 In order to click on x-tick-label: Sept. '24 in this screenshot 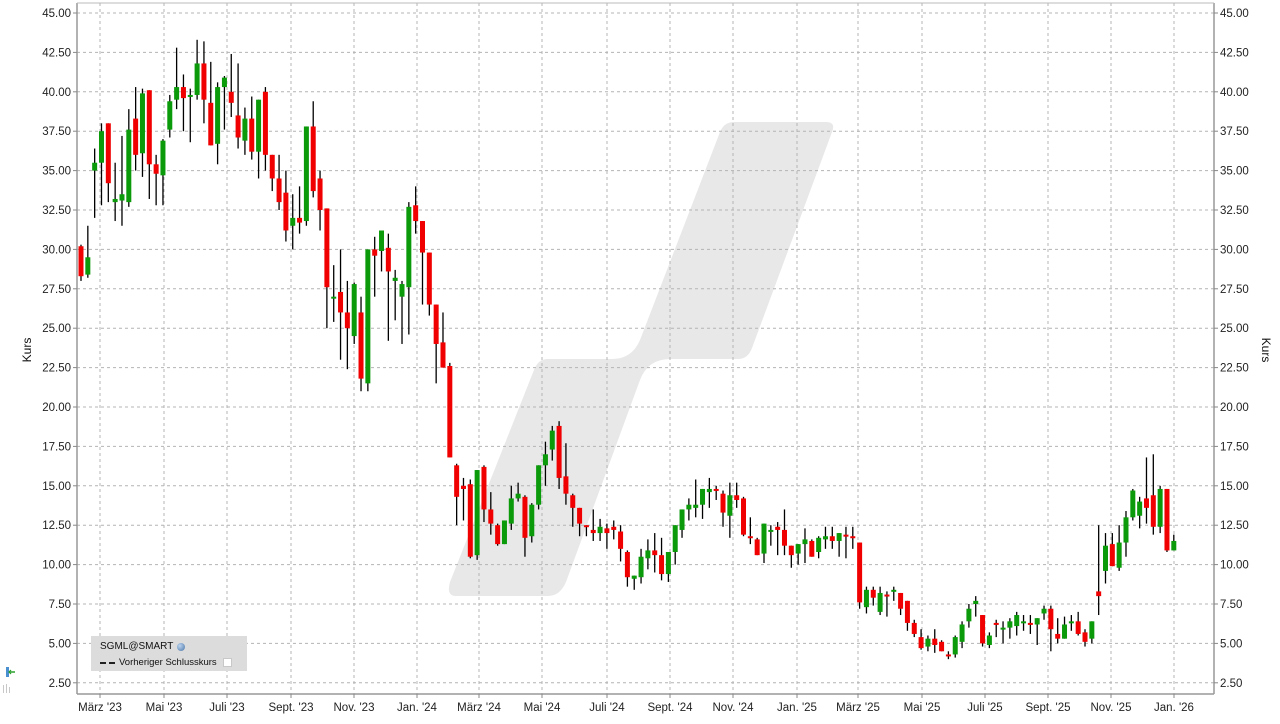, I will do `click(670, 708)`.